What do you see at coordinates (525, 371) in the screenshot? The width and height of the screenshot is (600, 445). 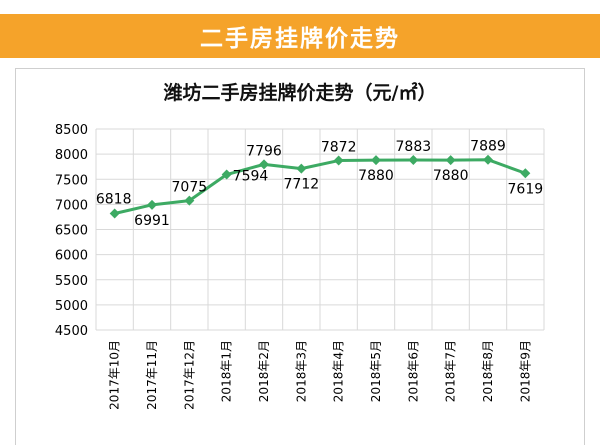 I see `x-tick-label: 2018年9月` at bounding box center [525, 371].